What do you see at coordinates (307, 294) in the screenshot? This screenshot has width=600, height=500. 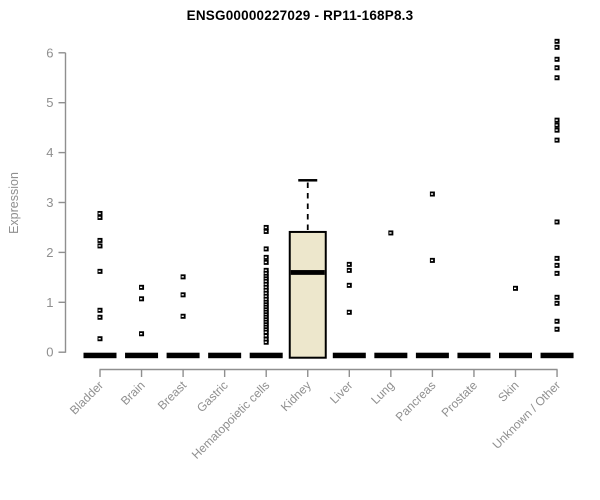 I see `box-iqr` at bounding box center [307, 294].